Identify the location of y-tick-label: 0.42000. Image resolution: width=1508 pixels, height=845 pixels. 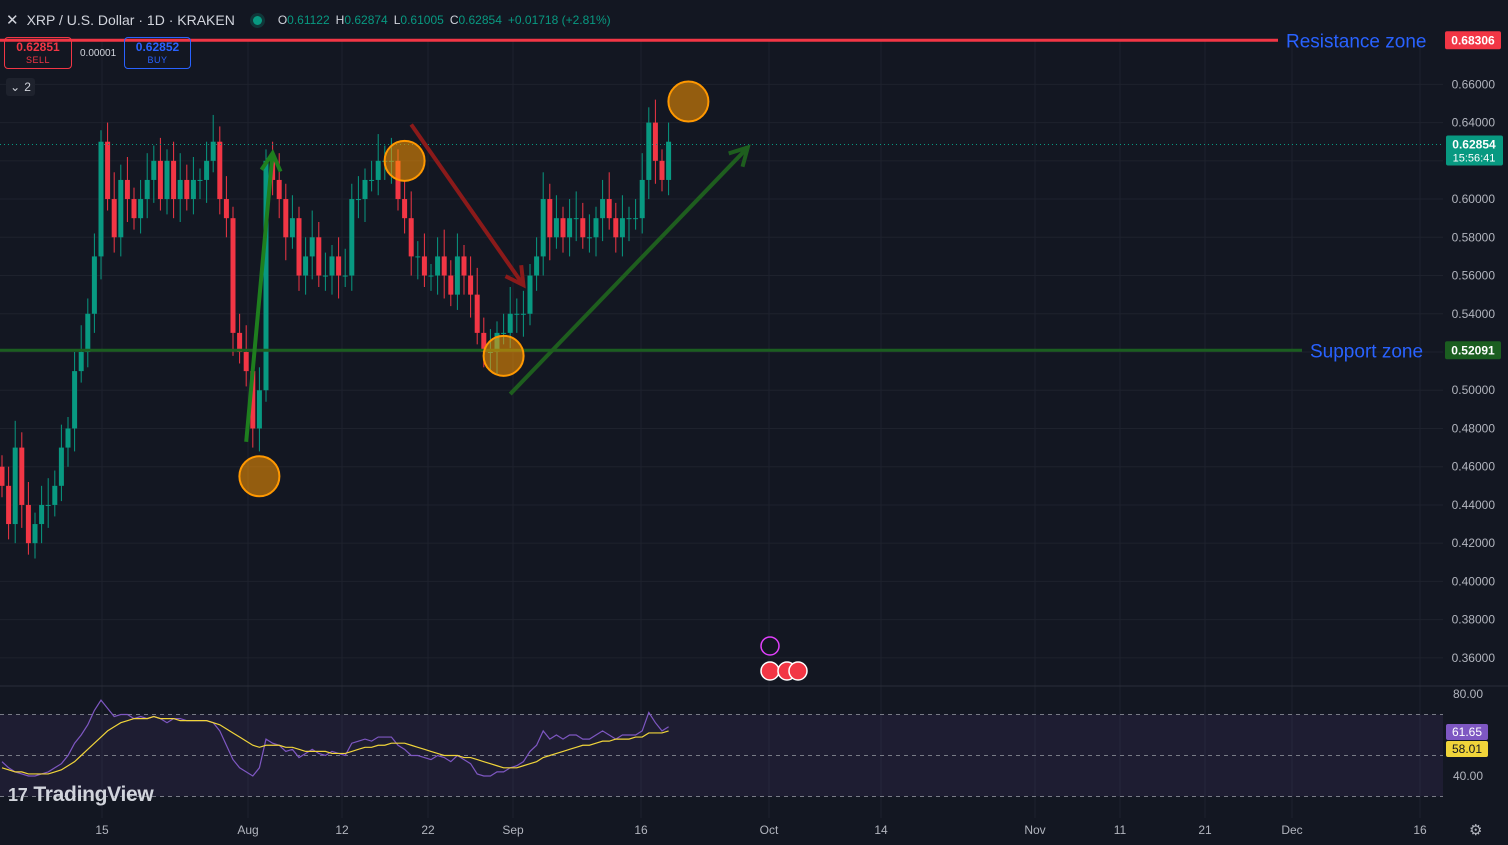
(1474, 543).